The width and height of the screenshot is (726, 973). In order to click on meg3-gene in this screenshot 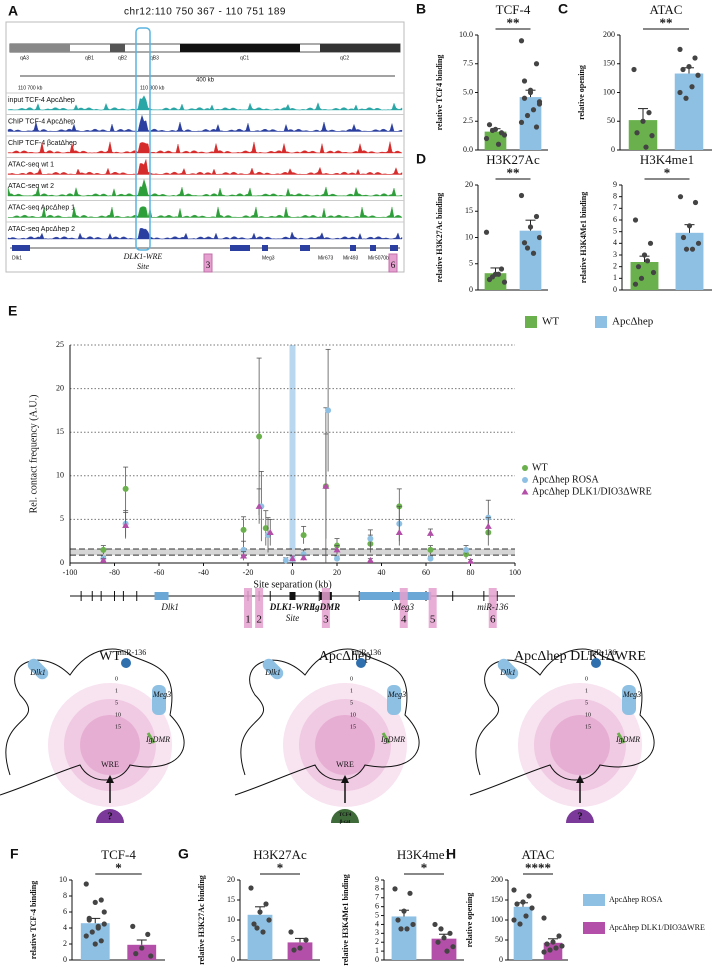, I will do `click(159, 700)`.